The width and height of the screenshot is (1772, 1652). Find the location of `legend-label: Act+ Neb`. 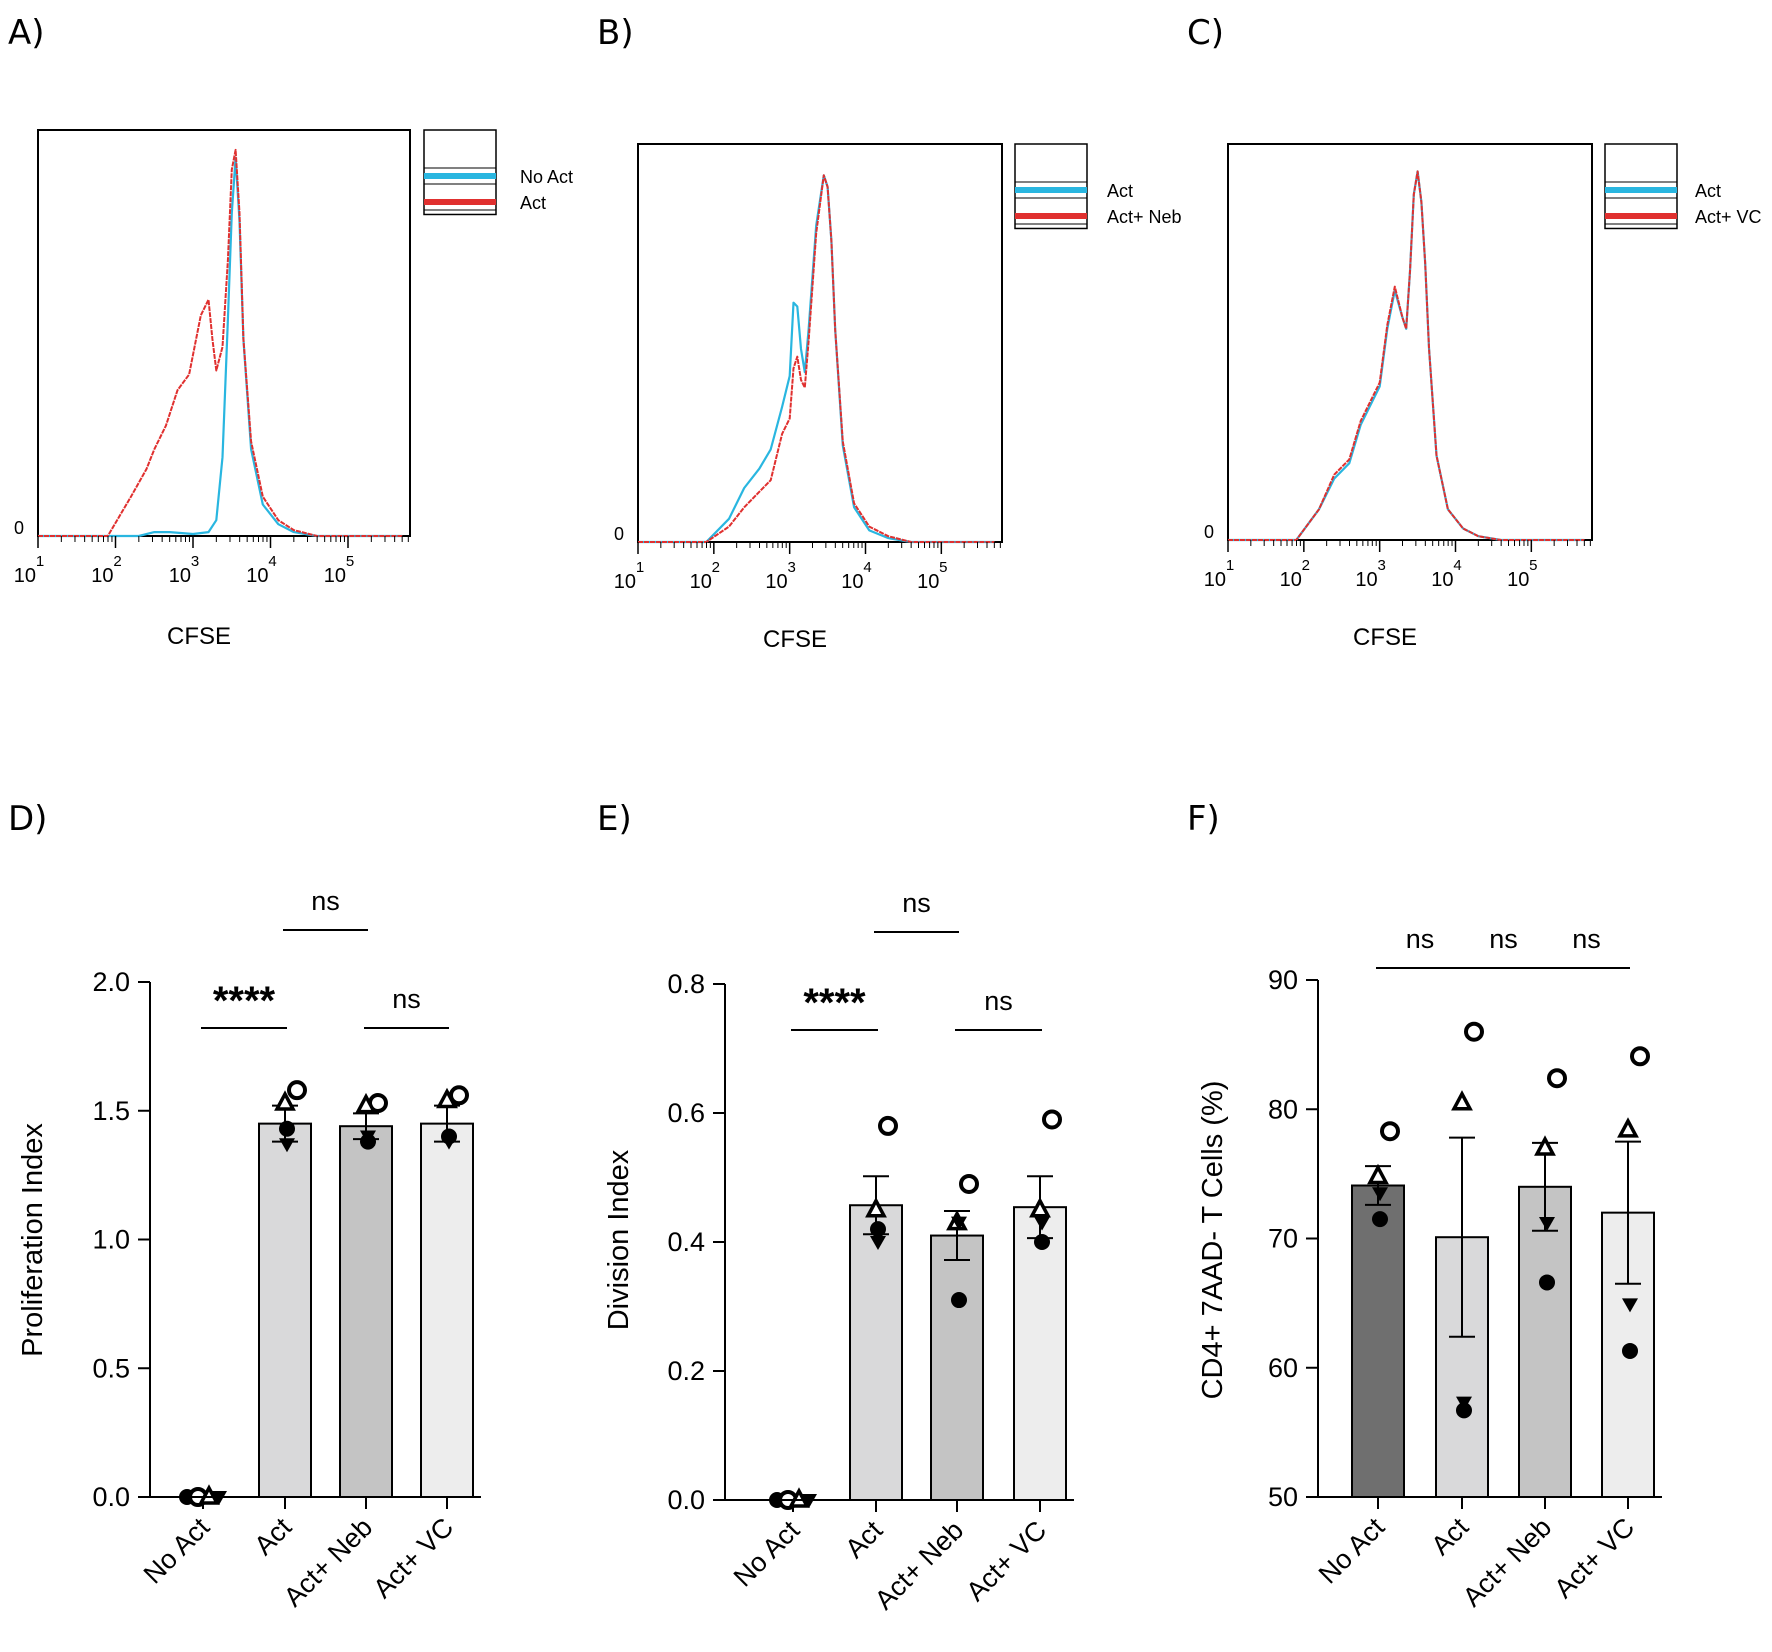

legend-label: Act+ Neb is located at coordinates (1144, 217).